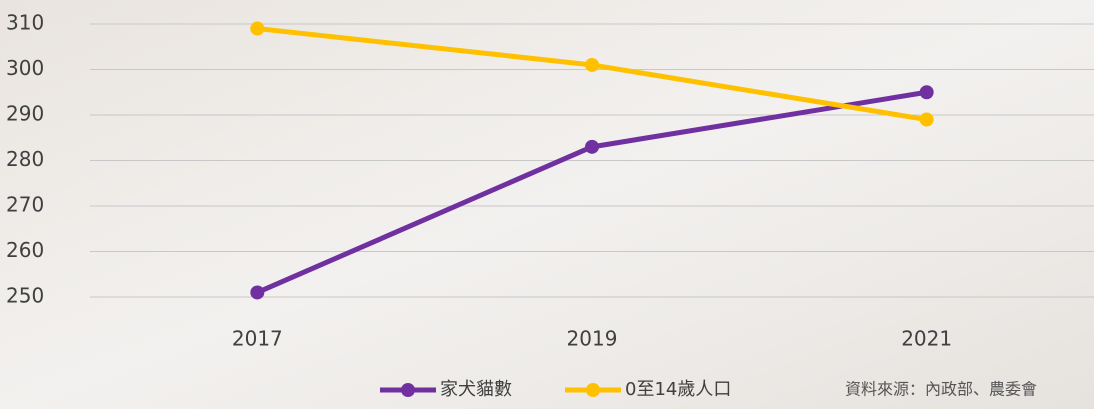  I want to click on x-tick-label: 2019, so click(592, 339).